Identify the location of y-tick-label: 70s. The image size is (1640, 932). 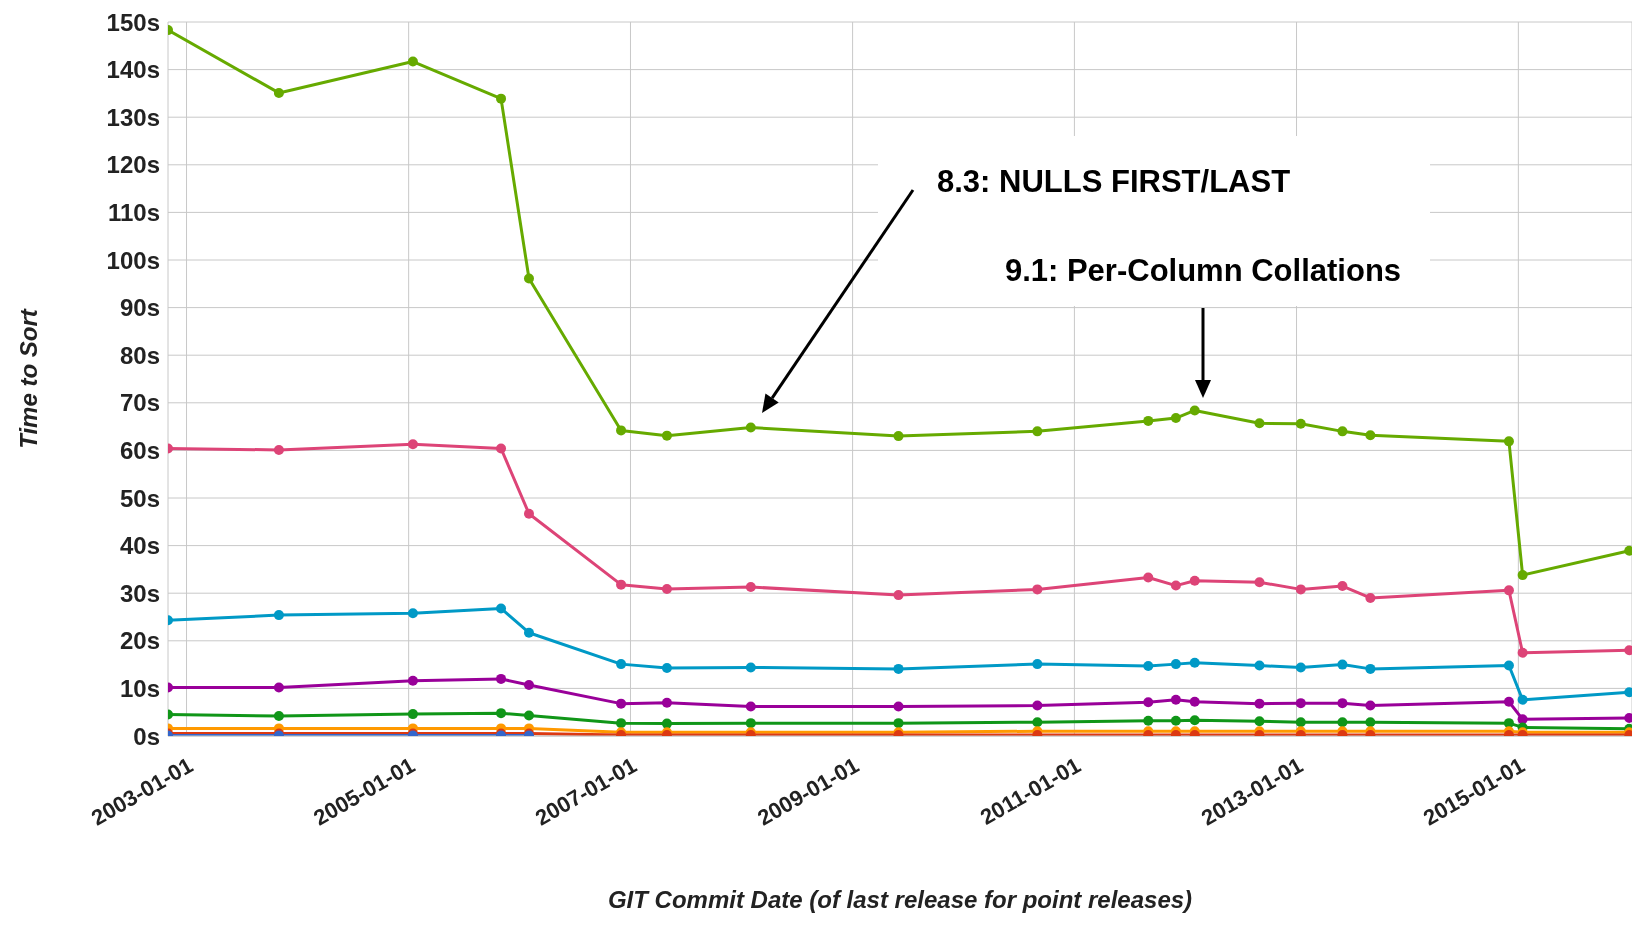
(139, 403).